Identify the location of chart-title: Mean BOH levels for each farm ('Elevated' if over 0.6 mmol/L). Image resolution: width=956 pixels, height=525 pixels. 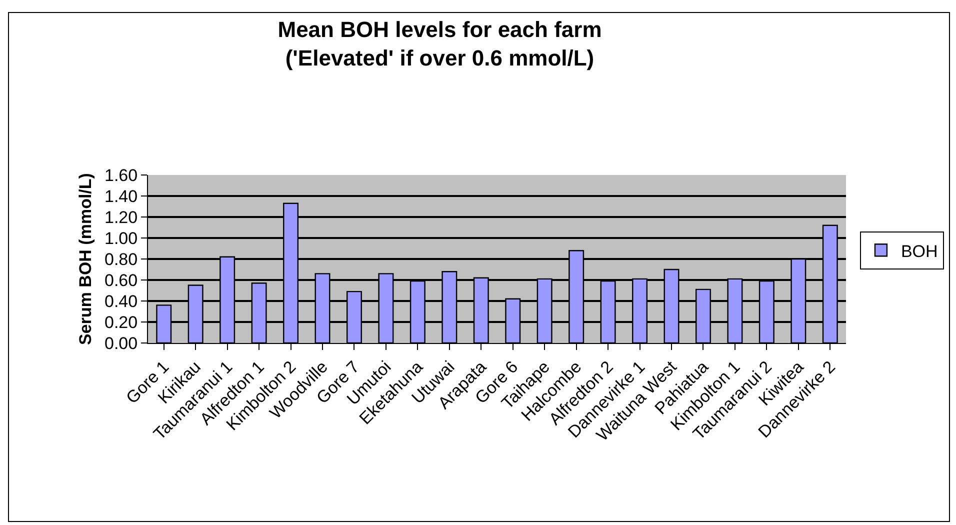
(440, 43).